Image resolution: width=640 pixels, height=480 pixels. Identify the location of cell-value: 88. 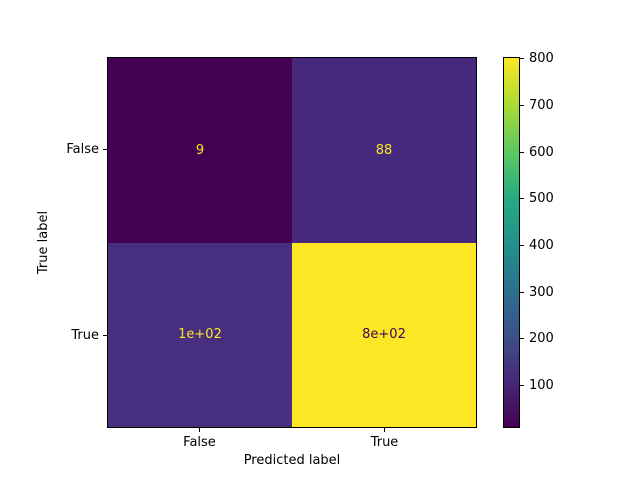
(384, 150).